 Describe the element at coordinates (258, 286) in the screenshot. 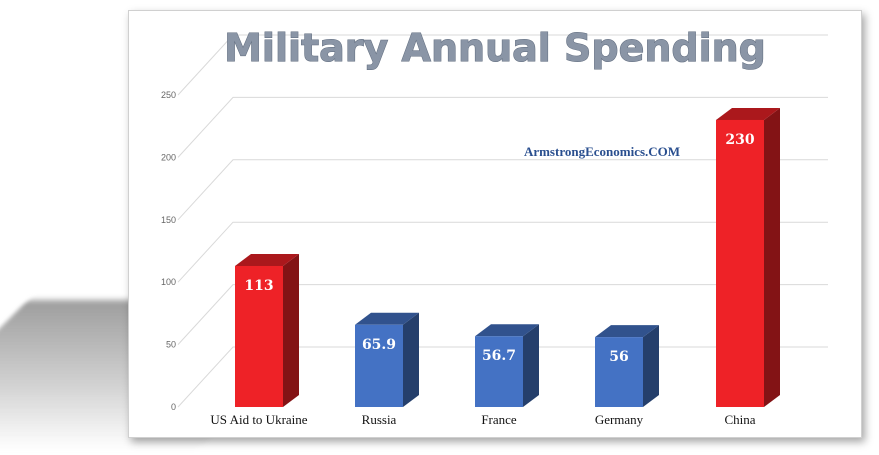

I see `data-label: 113` at that location.